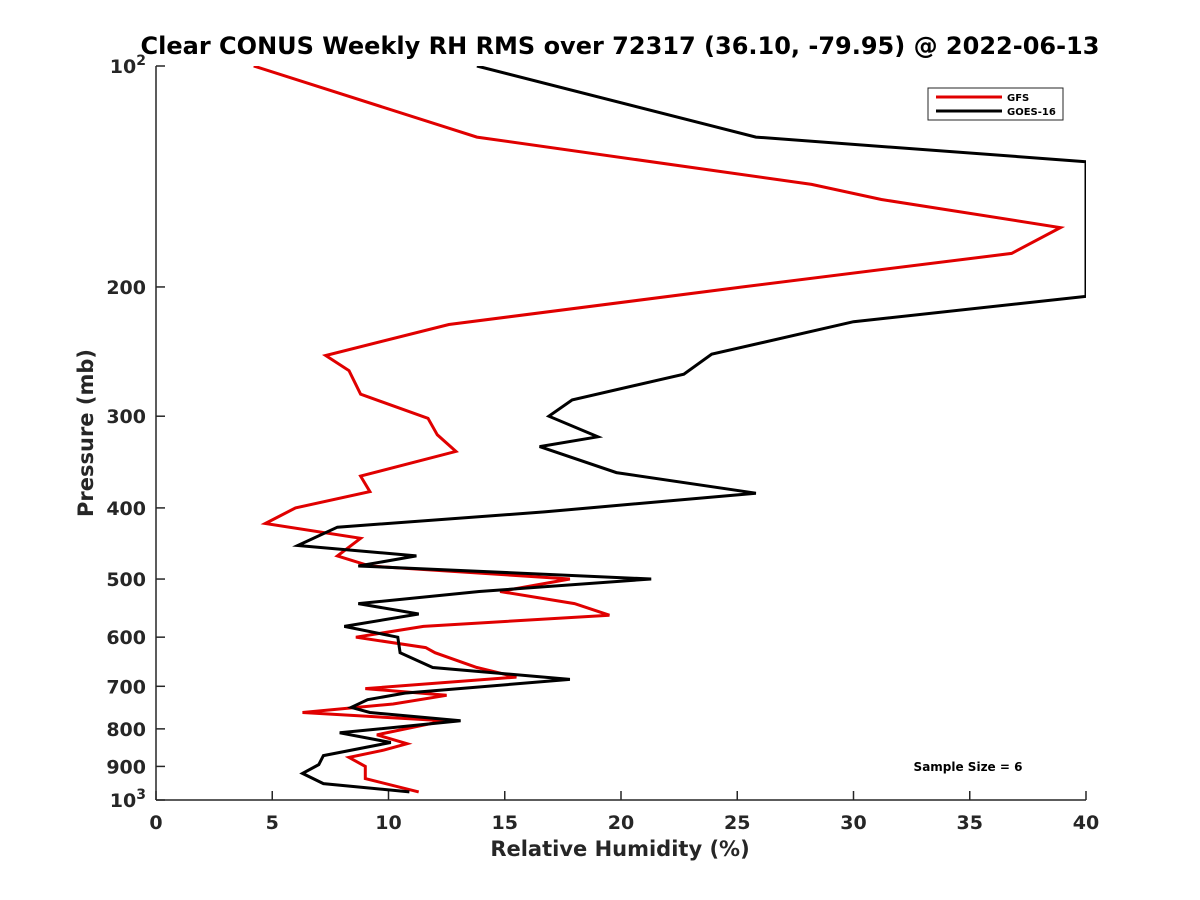  I want to click on y-tick-label: 300, so click(126, 417).